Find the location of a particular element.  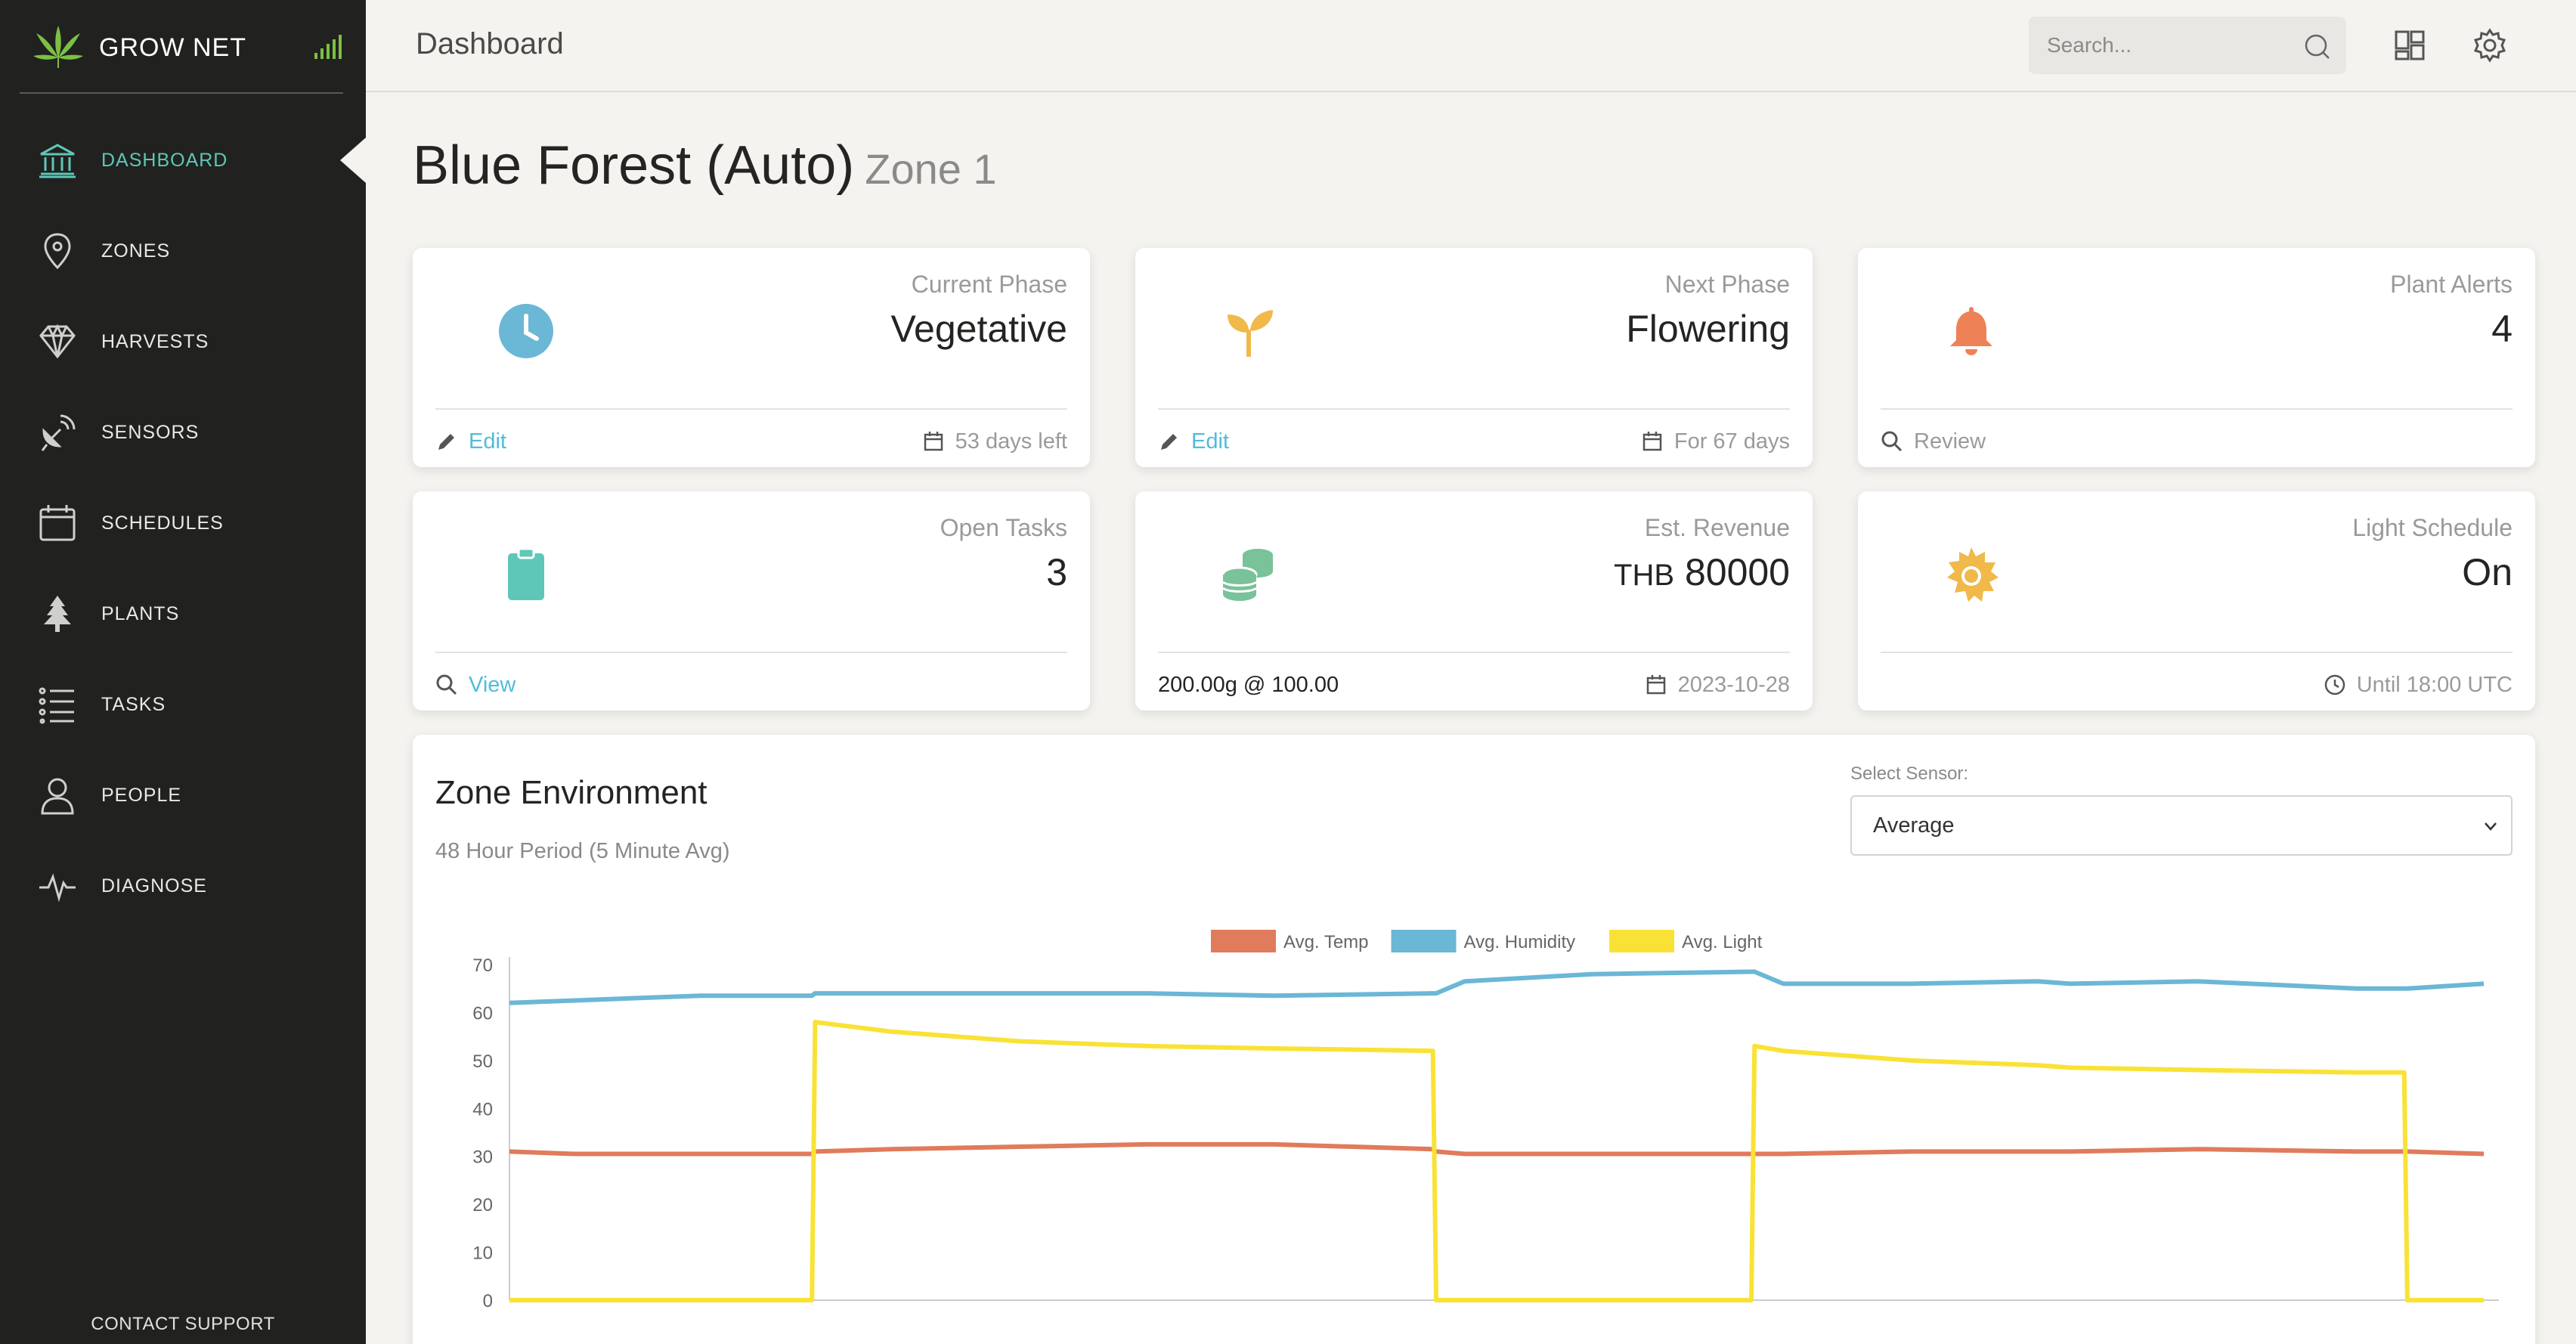

card-value: Vegetative is located at coordinates (978, 329).